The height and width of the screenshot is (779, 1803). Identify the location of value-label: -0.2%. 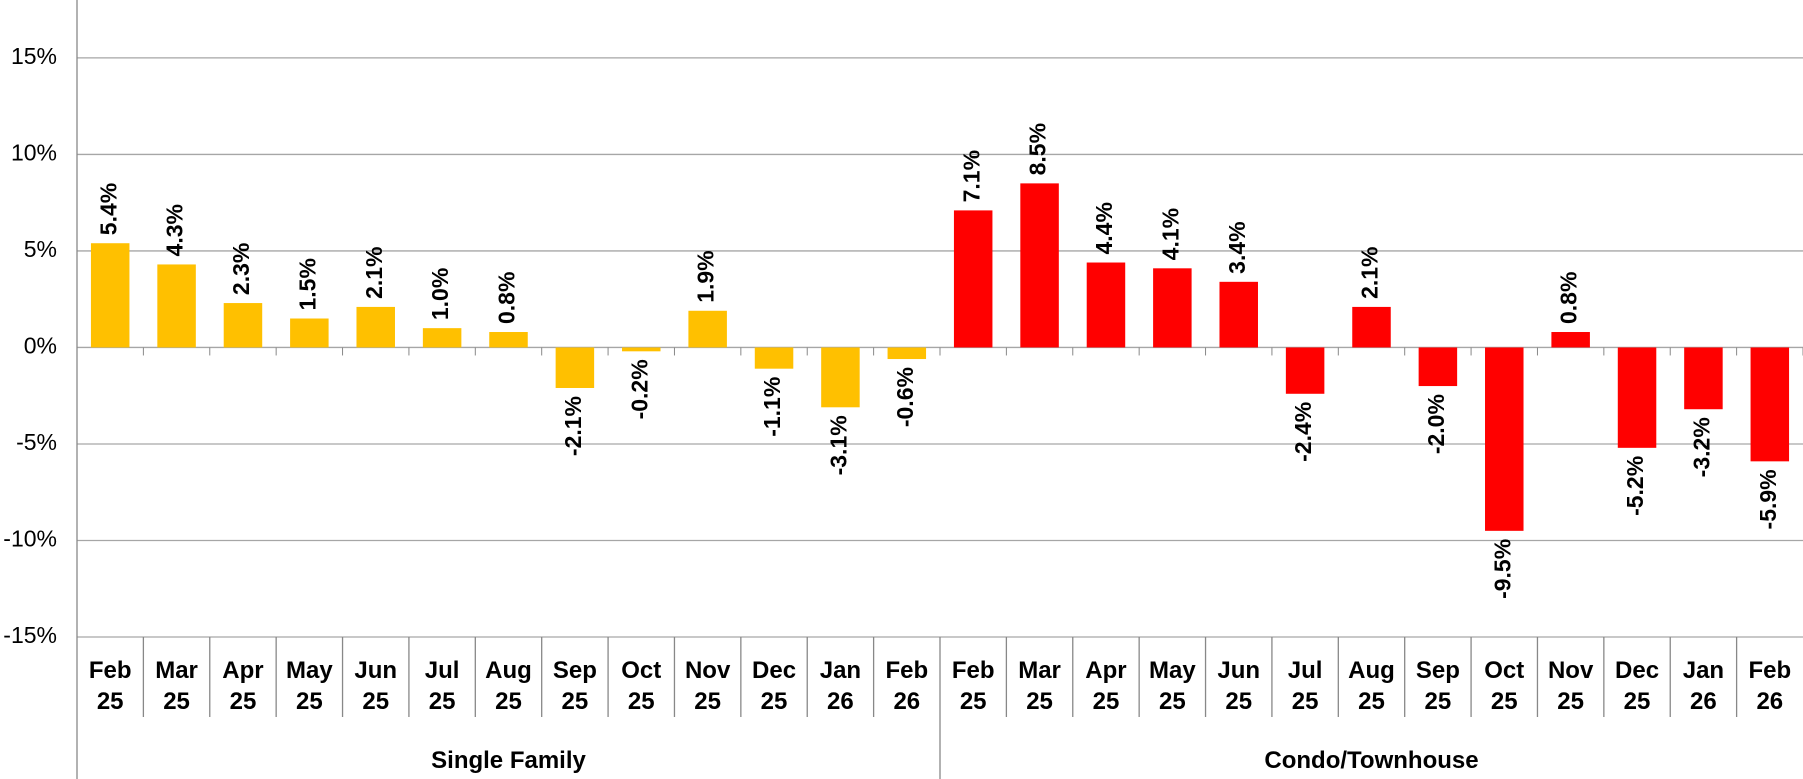
(639, 389).